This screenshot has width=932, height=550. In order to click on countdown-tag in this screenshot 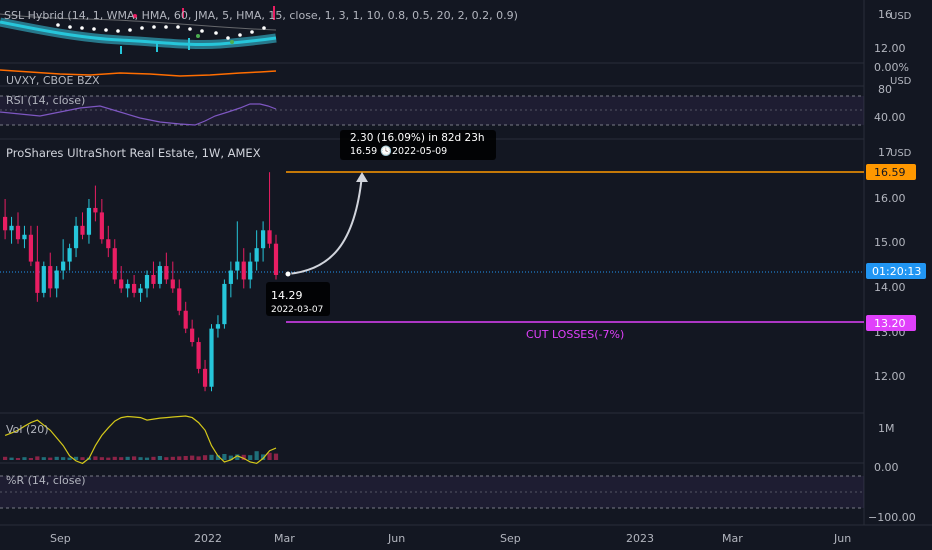, I will do `click(896, 271)`.